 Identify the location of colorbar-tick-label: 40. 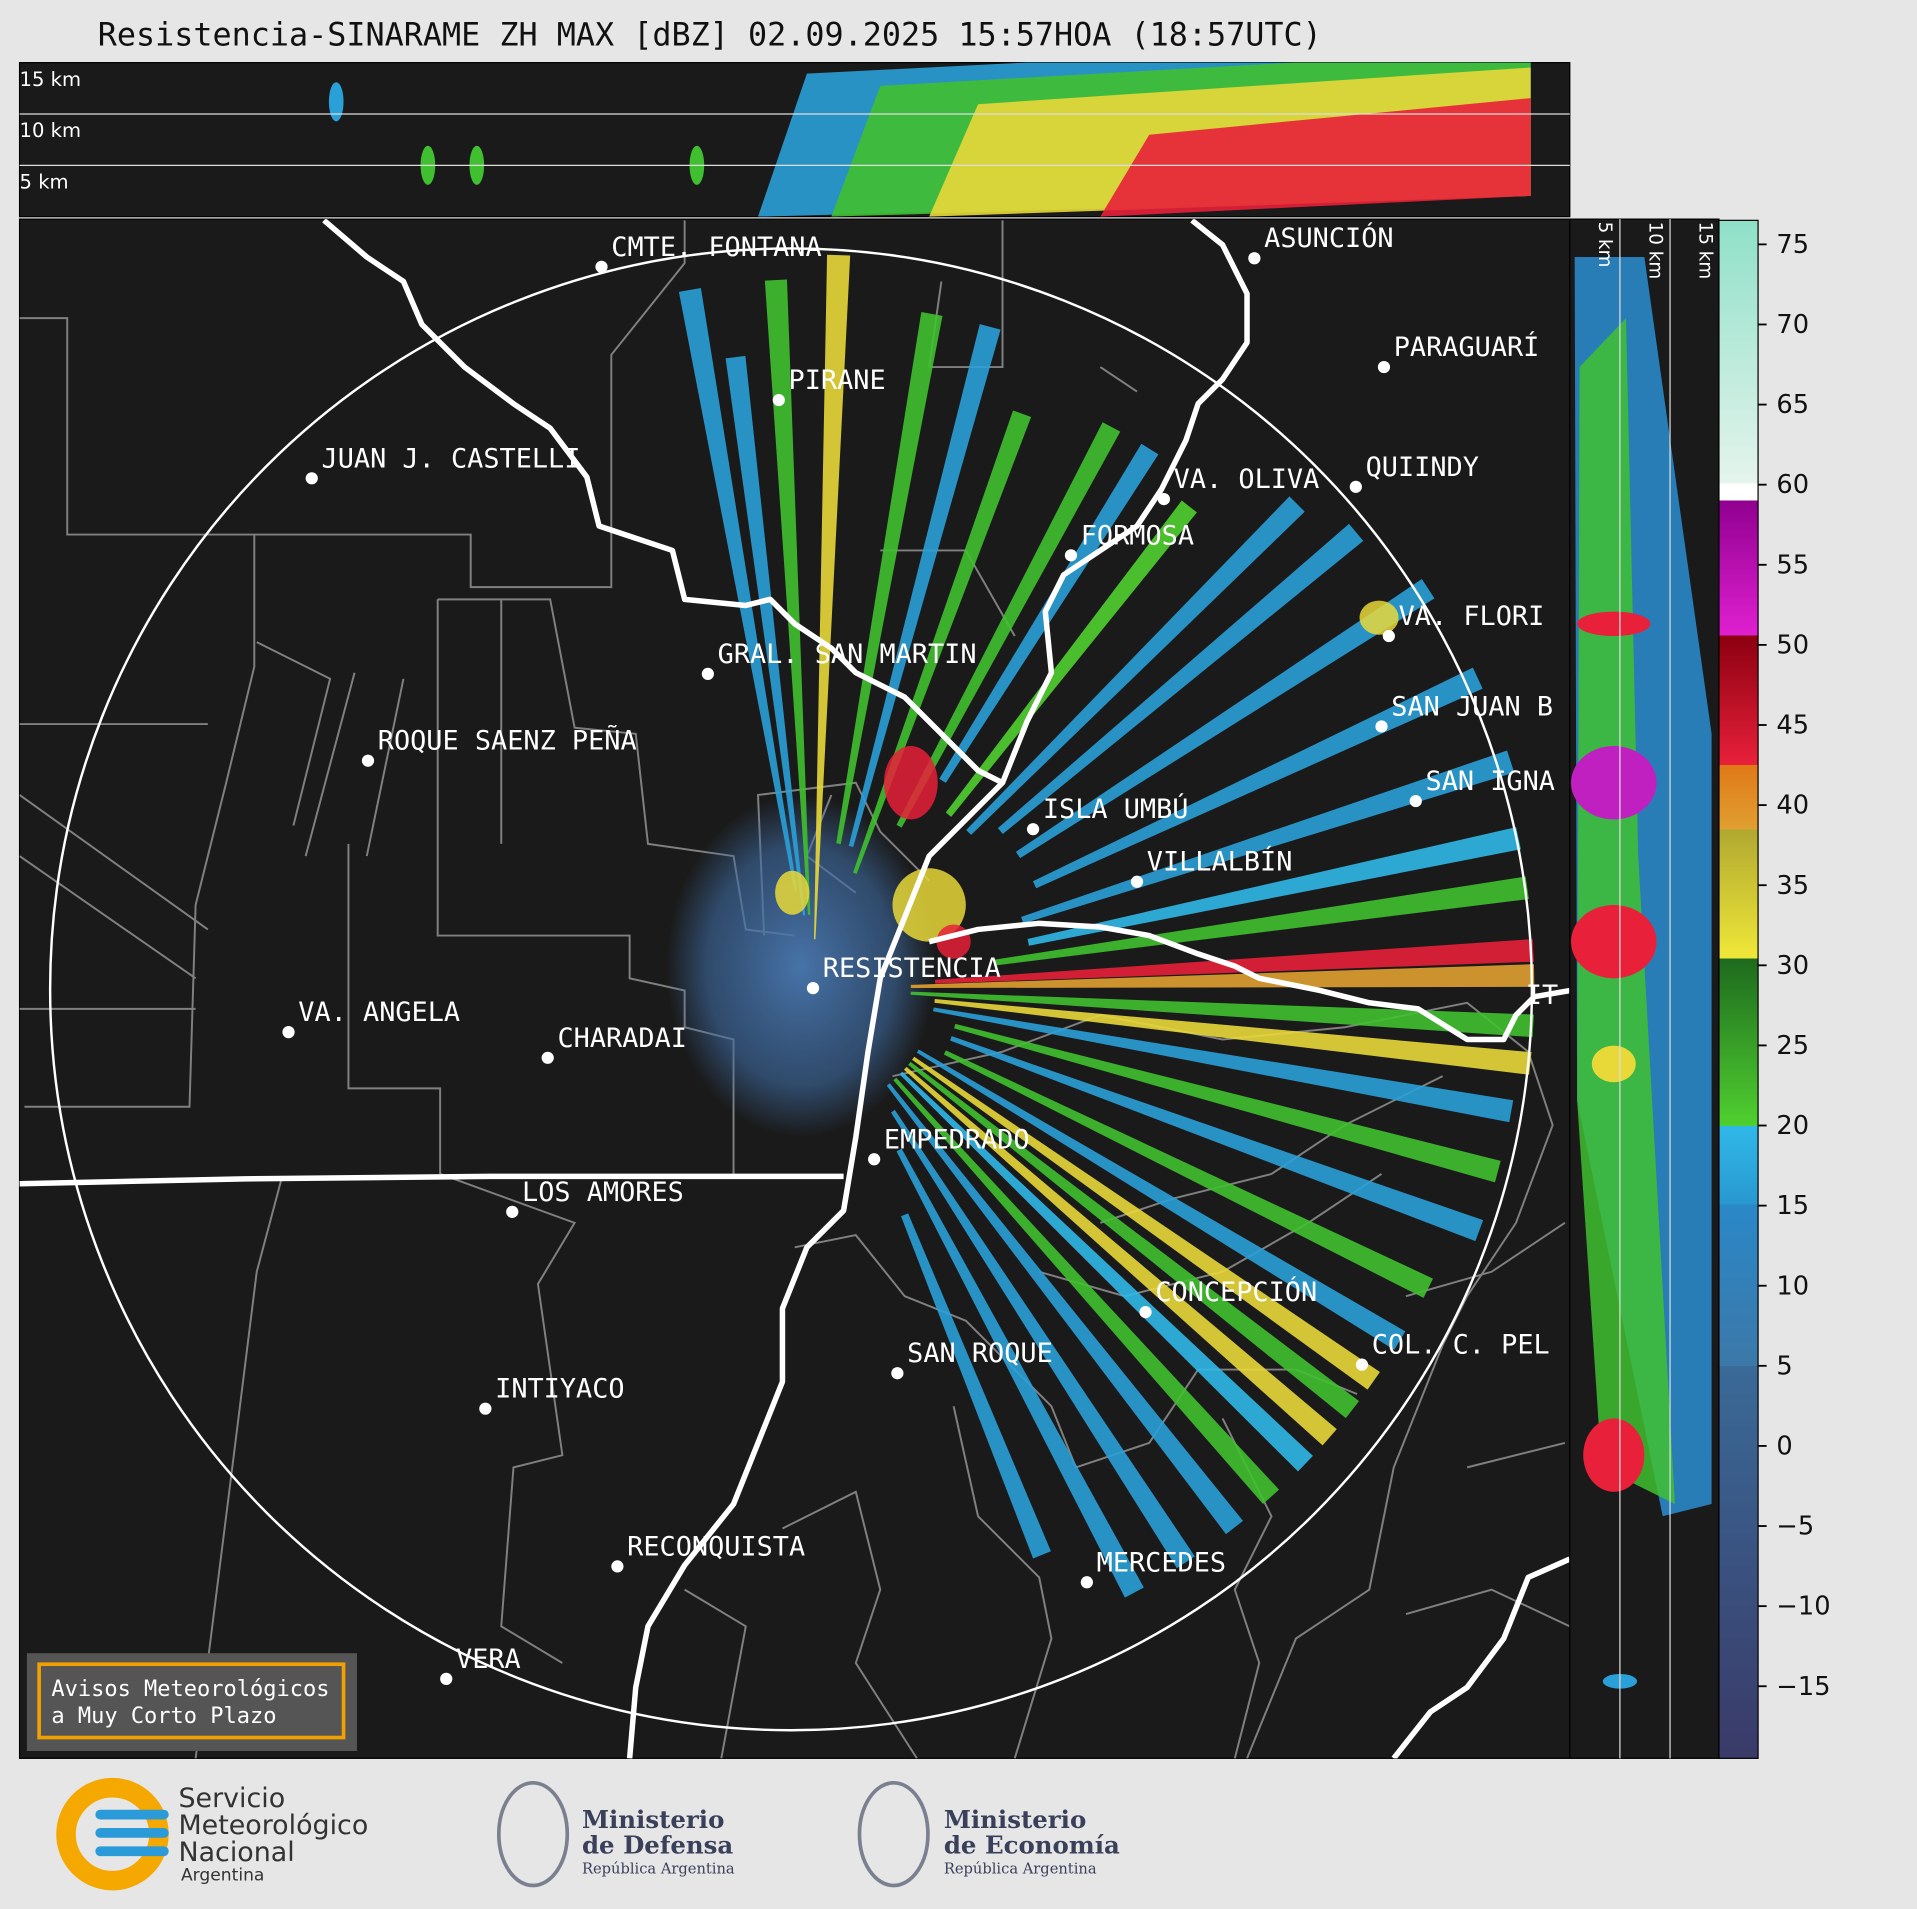
(1792, 806).